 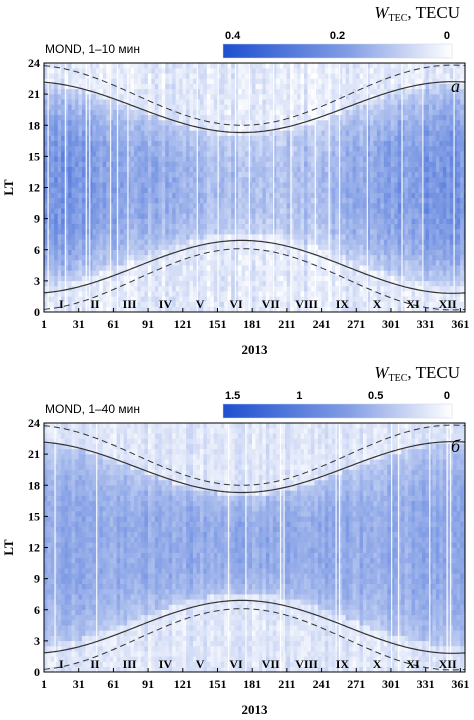 I want to click on colorbar-tick-label: 1, so click(x=299, y=396).